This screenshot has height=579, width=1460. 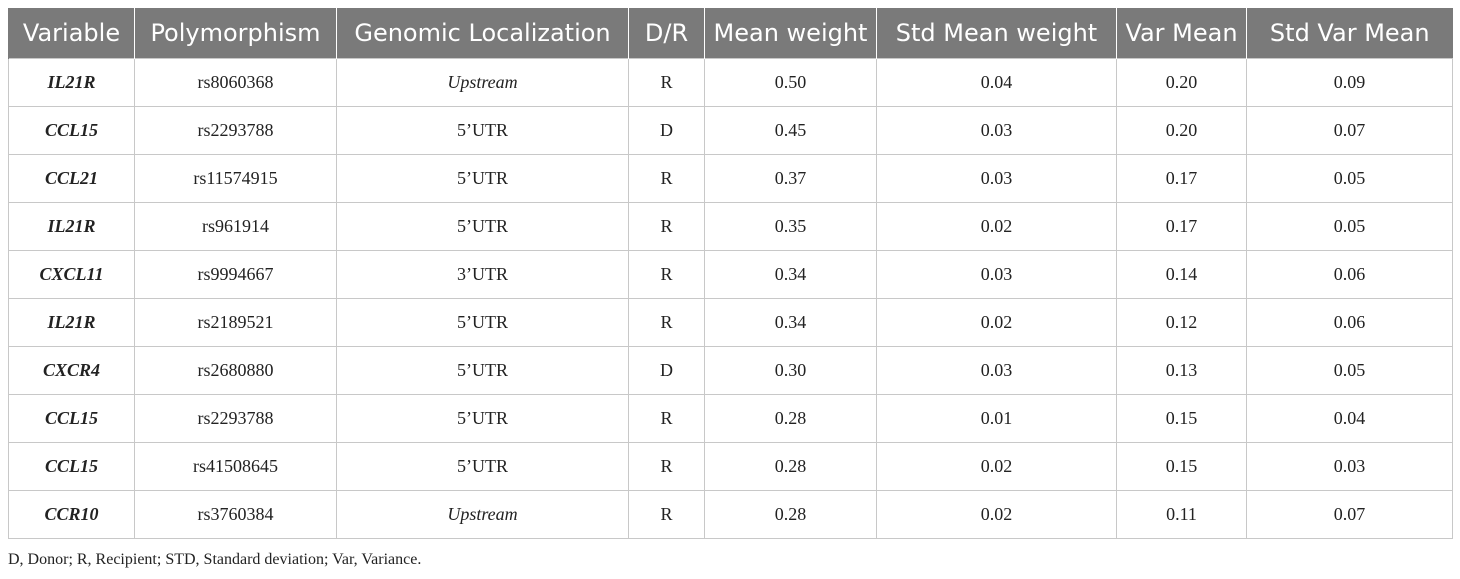 I want to click on cell-polymorphism: rs9994667, so click(x=235, y=274).